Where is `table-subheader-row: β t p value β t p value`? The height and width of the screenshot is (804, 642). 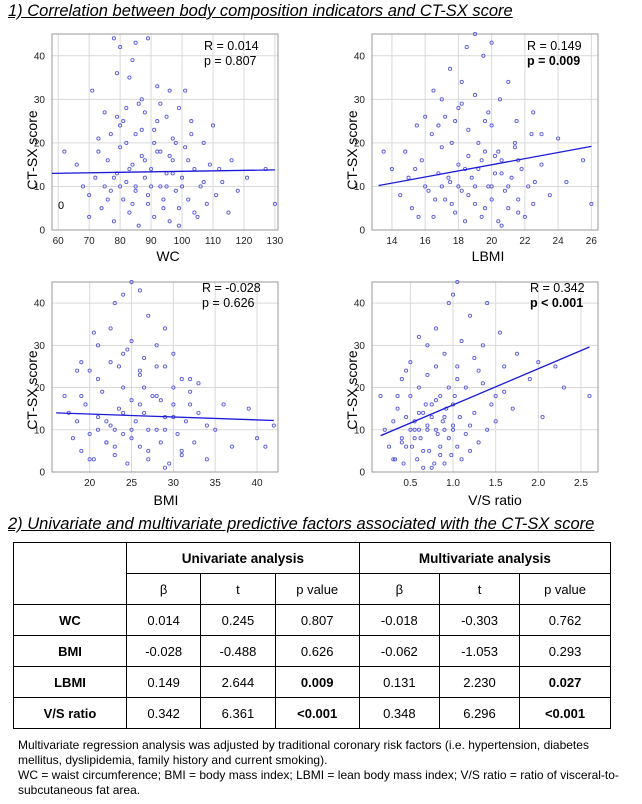 table-subheader-row: β t p value β t p value is located at coordinates (312, 589).